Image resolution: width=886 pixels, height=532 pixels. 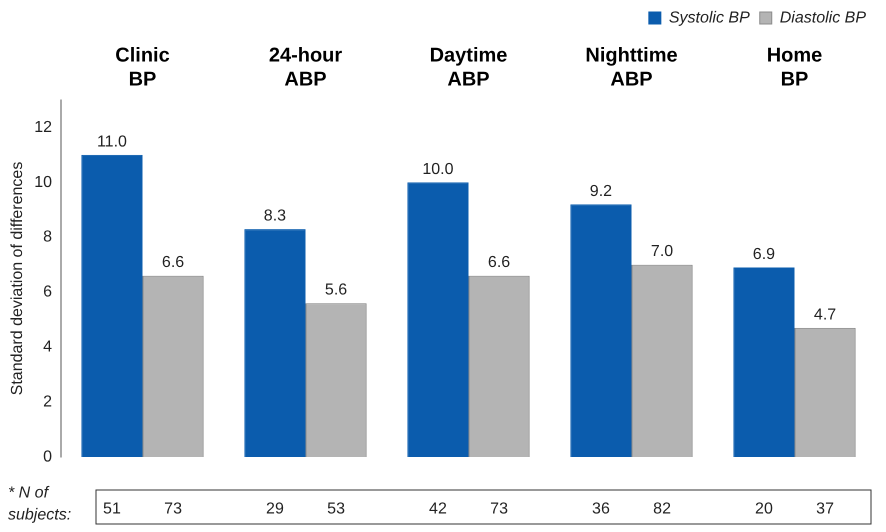 What do you see at coordinates (275, 509) in the screenshot?
I see `text: 29` at bounding box center [275, 509].